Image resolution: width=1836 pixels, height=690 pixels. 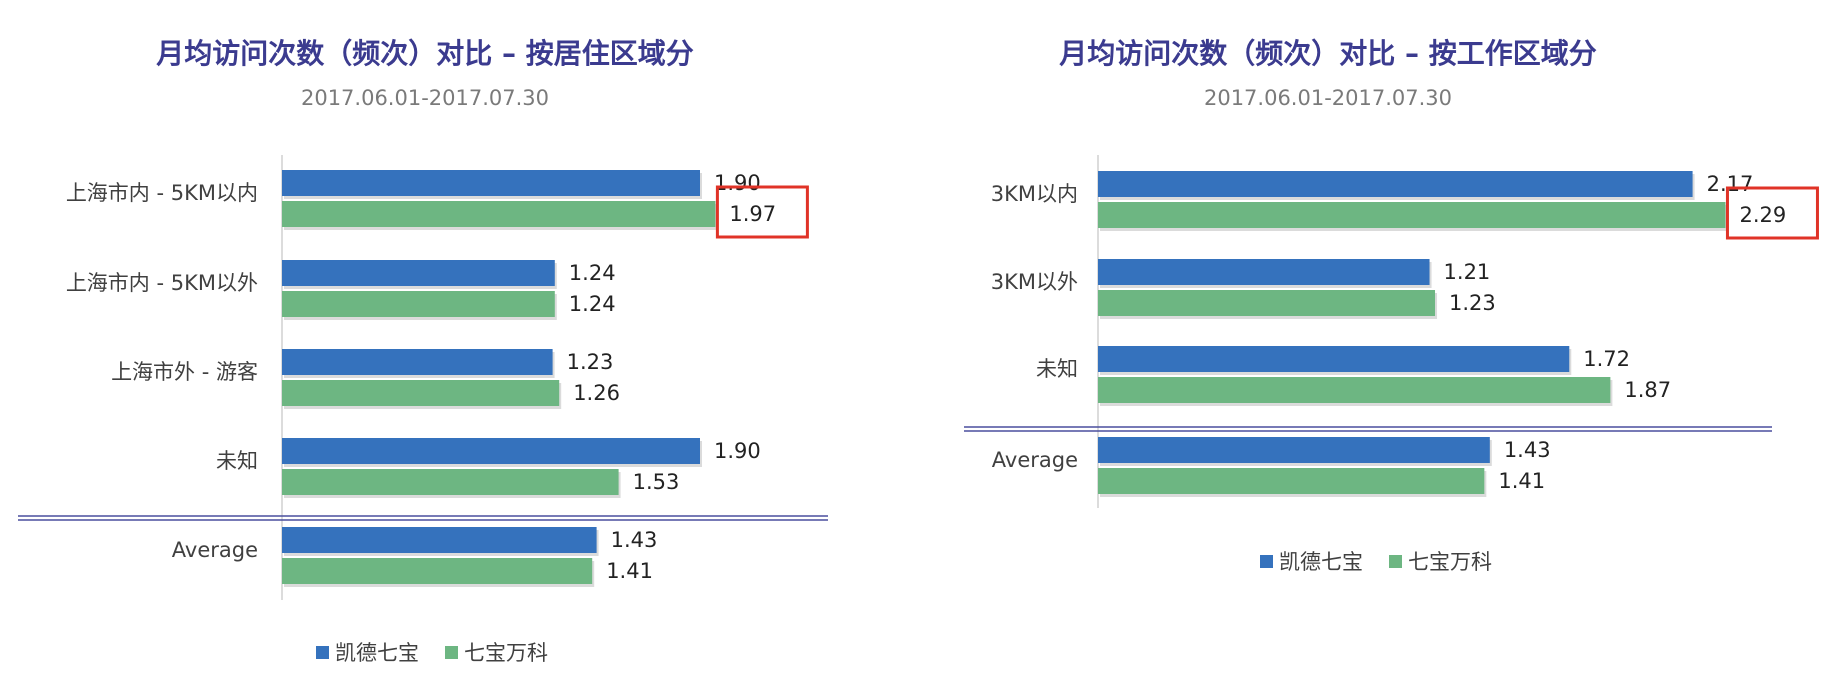 I want to click on data-label: 1.97, so click(x=752, y=214).